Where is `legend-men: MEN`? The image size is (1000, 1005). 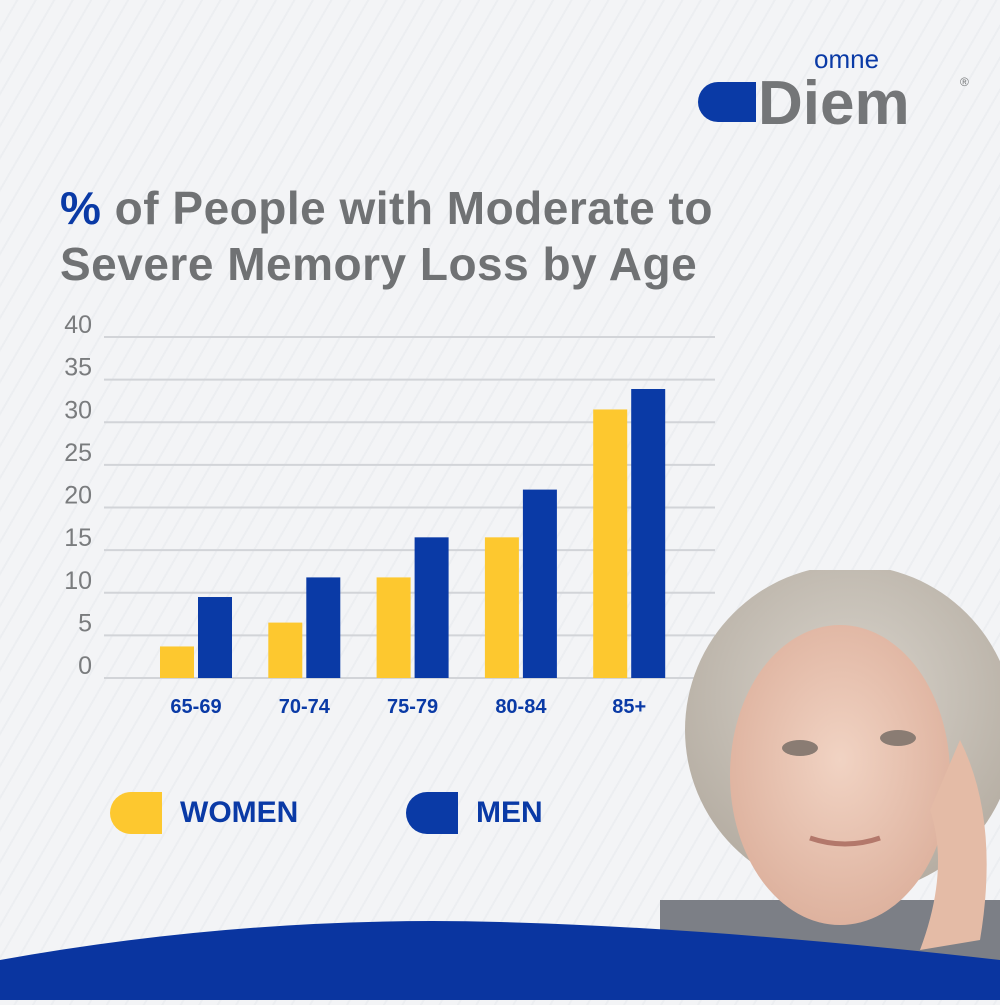
legend-men: MEN is located at coordinates (474, 813).